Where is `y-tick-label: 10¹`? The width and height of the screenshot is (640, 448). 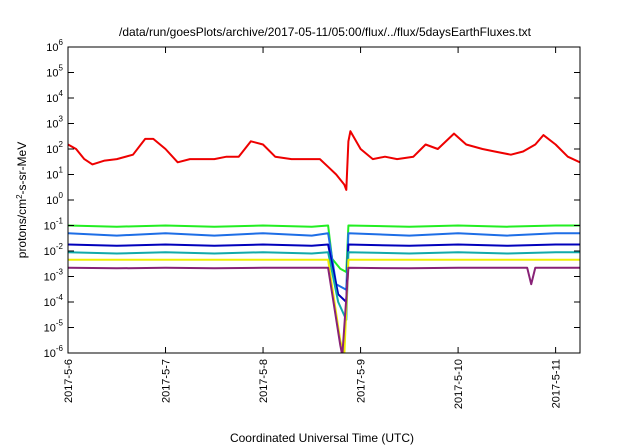
y-tick-label: 10¹ is located at coordinates (54, 174).